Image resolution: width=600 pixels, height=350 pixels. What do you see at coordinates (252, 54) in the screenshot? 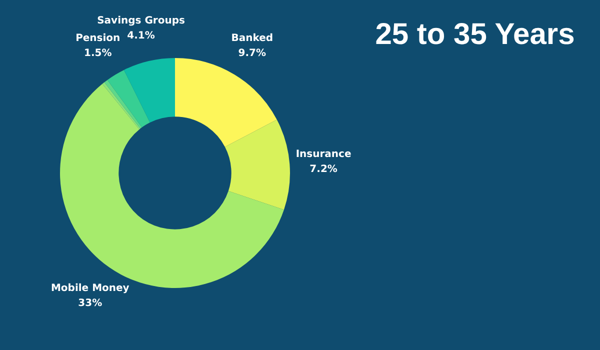
I see `data-label: 9.7%` at bounding box center [252, 54].